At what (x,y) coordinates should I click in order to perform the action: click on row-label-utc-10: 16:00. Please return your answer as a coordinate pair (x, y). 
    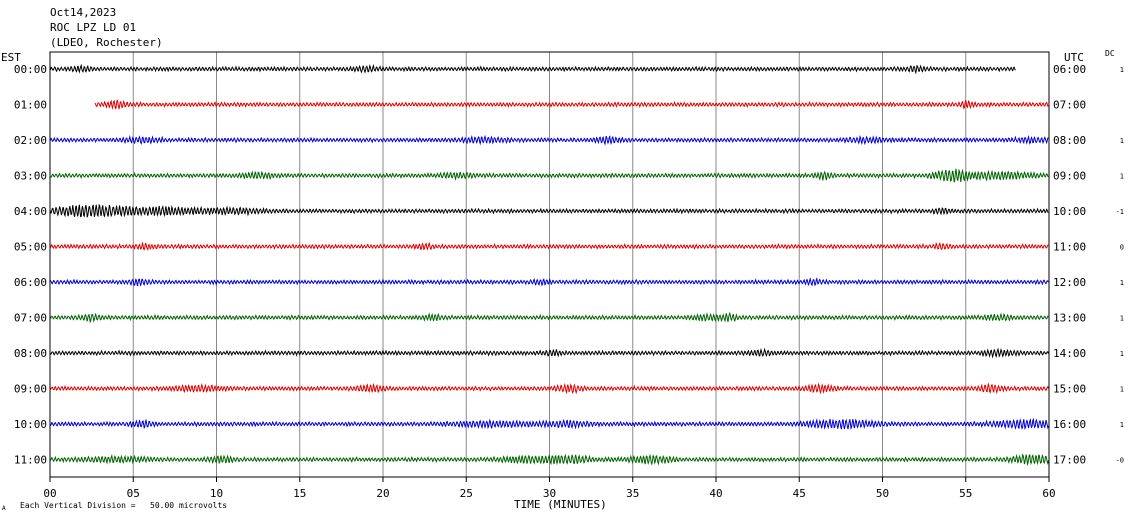
    Looking at the image, I should click on (1069, 424).